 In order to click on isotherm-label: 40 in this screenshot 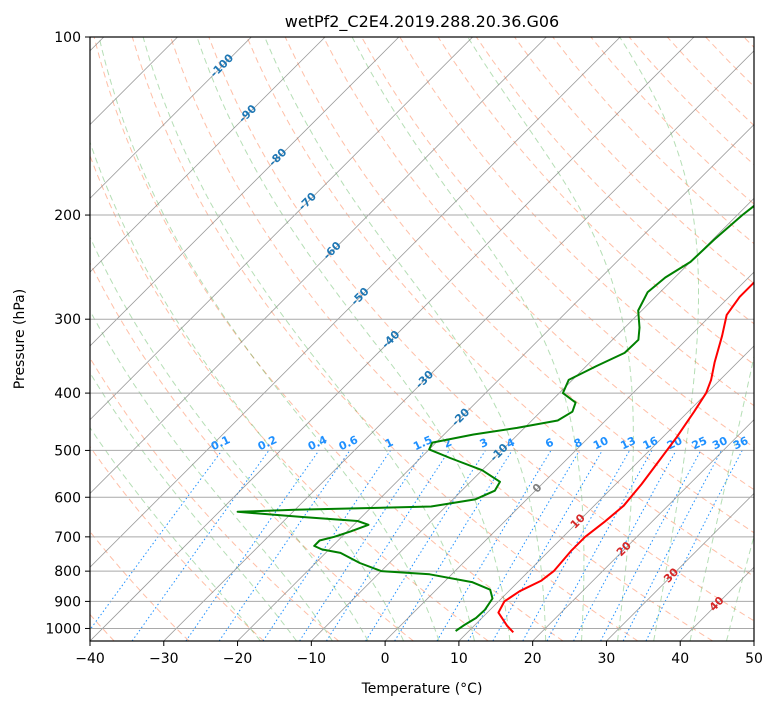, I will do `click(717, 604)`.